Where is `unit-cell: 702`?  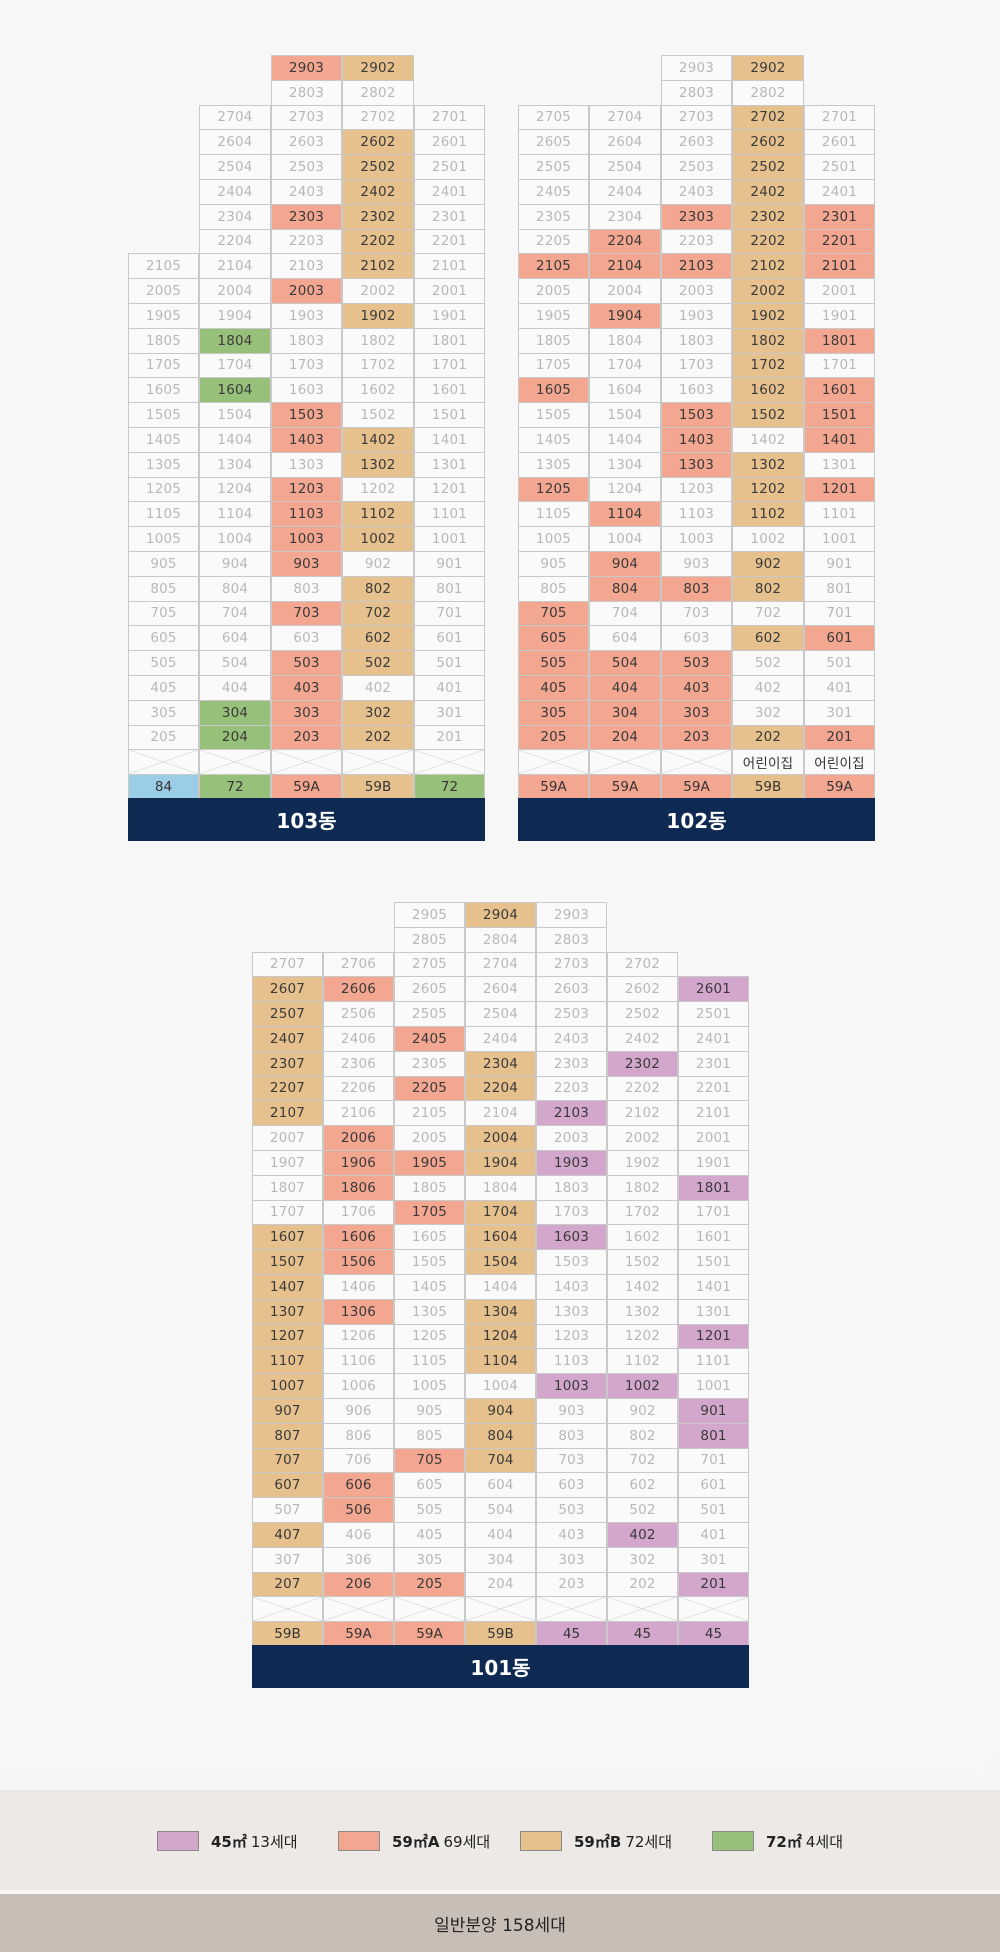 unit-cell: 702 is located at coordinates (768, 613).